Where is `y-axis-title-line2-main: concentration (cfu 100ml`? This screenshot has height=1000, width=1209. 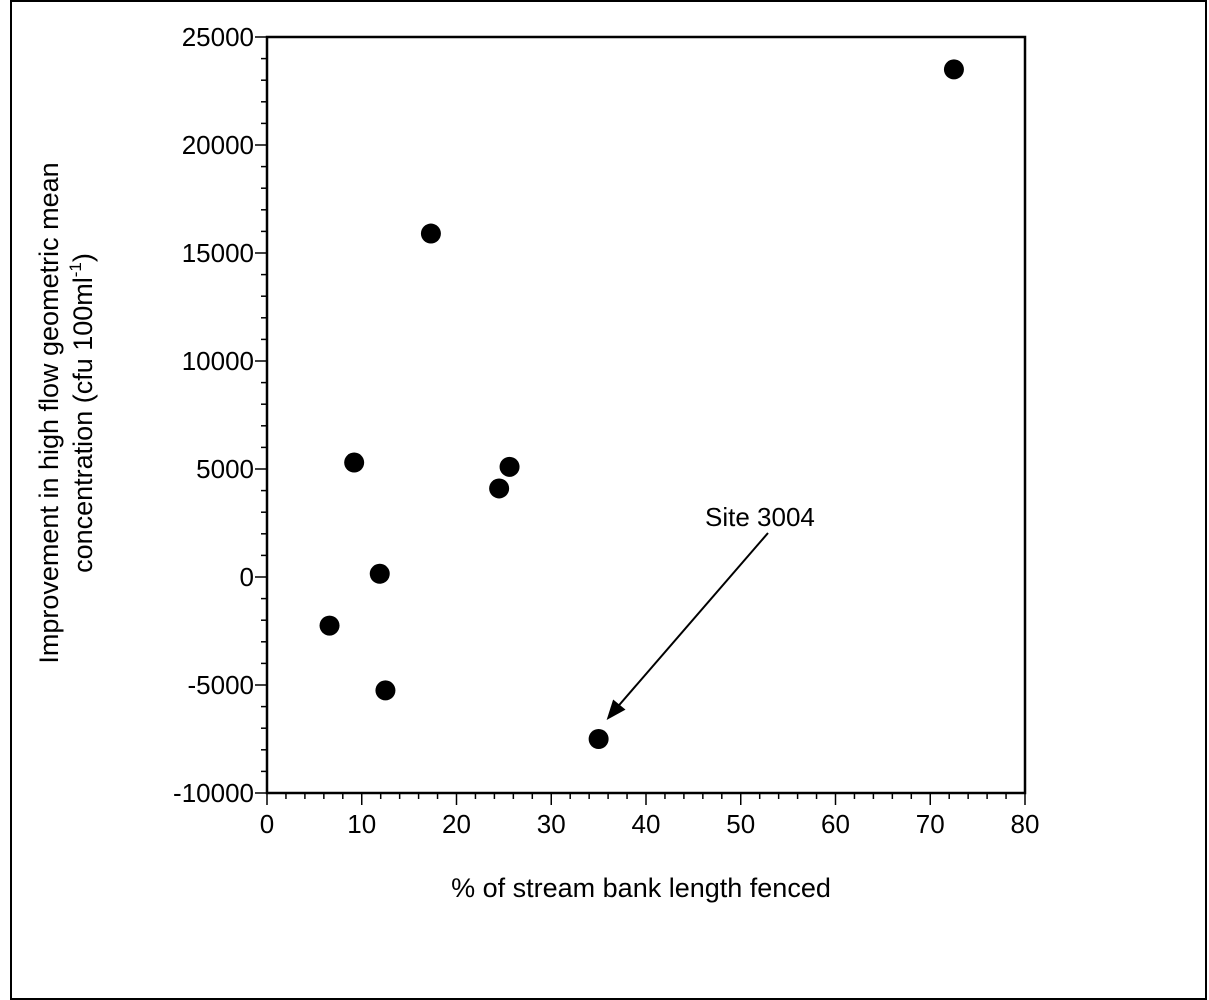 y-axis-title-line2-main: concentration (cfu 100ml is located at coordinates (83, 425).